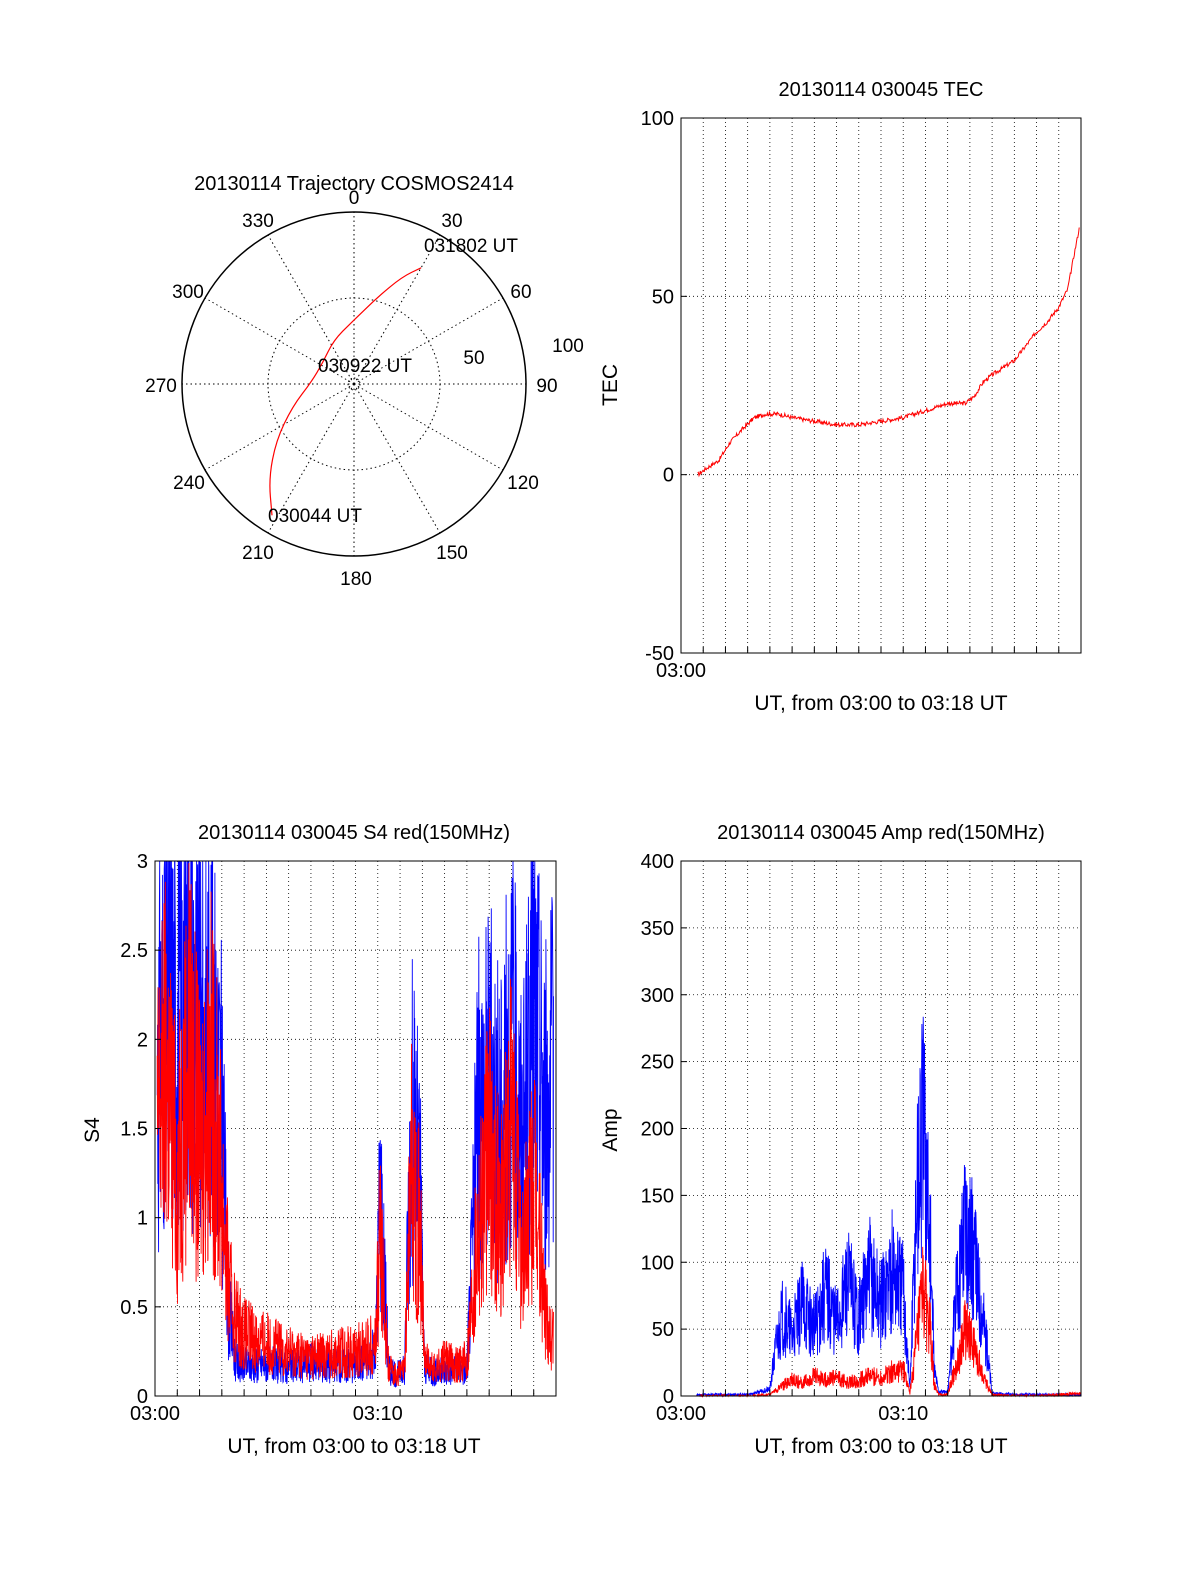 The image size is (1200, 1575). I want to click on polar-azimuth-label: 300, so click(188, 292).